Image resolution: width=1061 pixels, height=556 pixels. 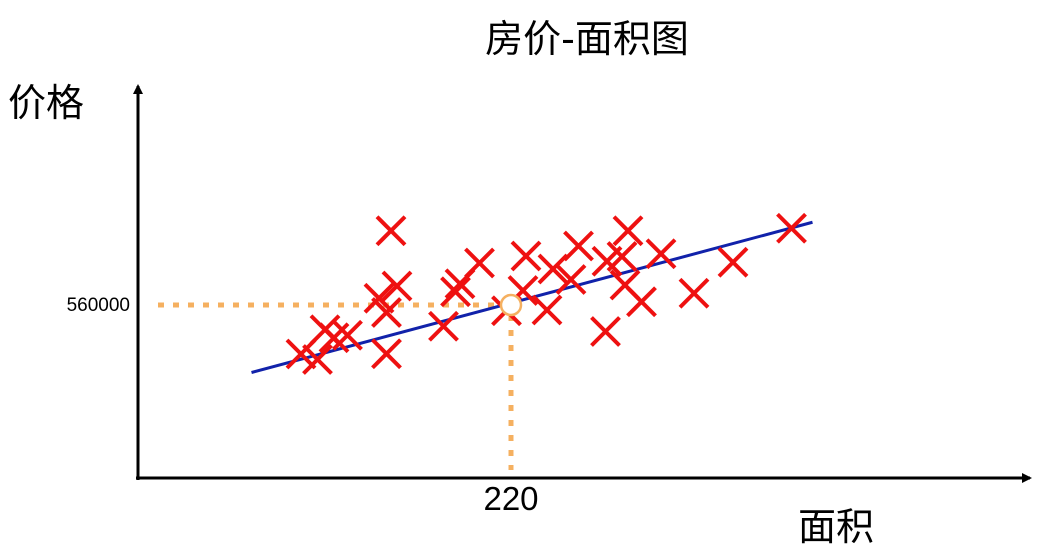 What do you see at coordinates (510, 498) in the screenshot?
I see `x-tick-label: 220` at bounding box center [510, 498].